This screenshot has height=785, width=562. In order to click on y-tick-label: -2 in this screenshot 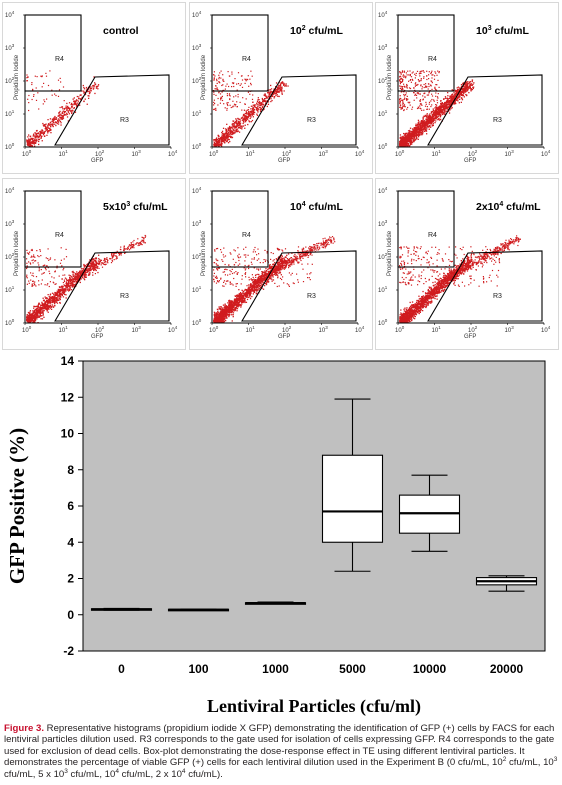, I will do `click(68, 651)`.